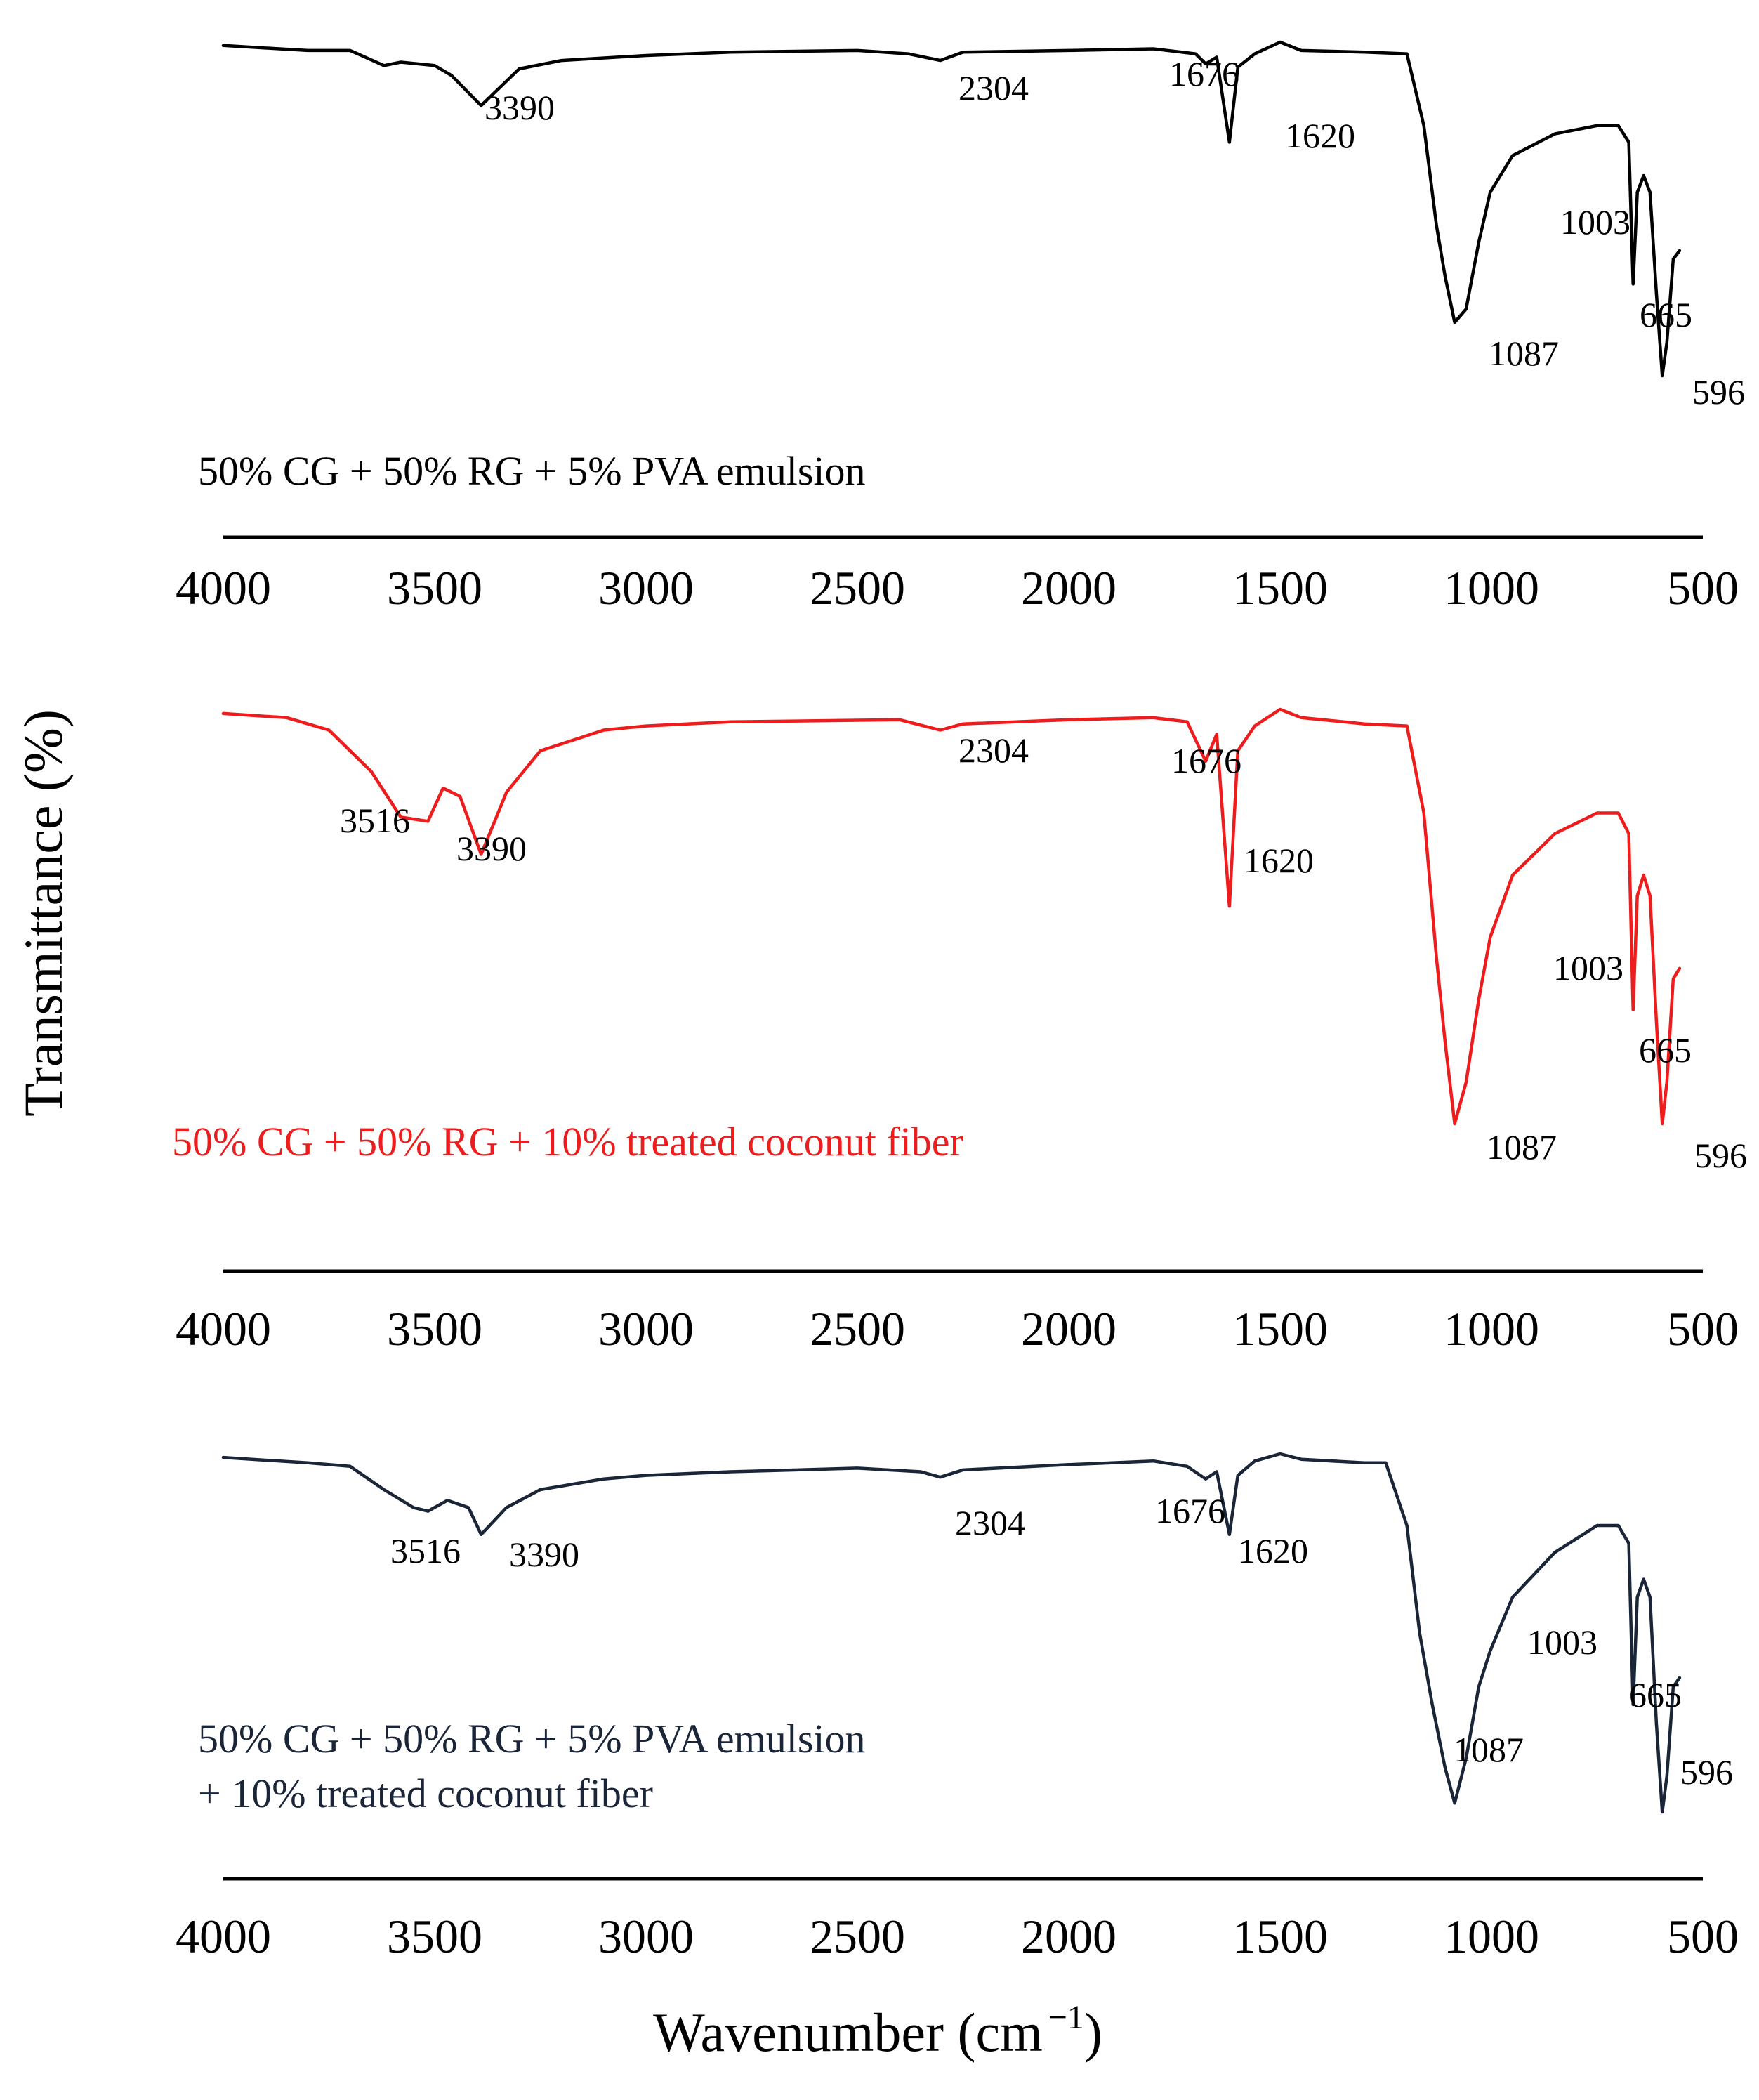 The height and width of the screenshot is (2100, 1759). What do you see at coordinates (425, 1793) in the screenshot?
I see `panel-3-sample-label: + 10% treated coconut fiber` at bounding box center [425, 1793].